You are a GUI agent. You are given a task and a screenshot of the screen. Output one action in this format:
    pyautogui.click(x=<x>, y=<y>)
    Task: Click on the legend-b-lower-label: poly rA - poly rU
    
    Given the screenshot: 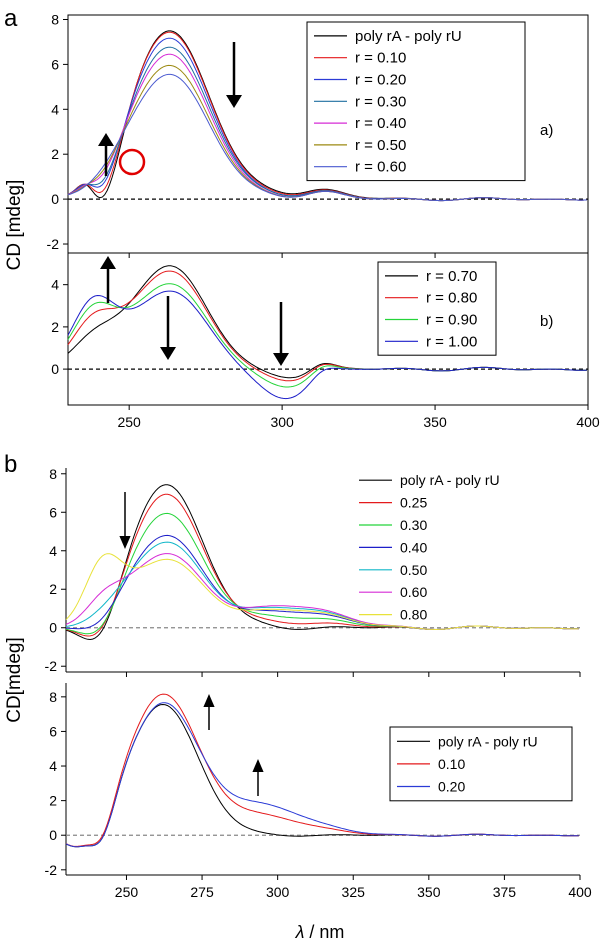 What is the action you would take?
    pyautogui.click(x=488, y=741)
    